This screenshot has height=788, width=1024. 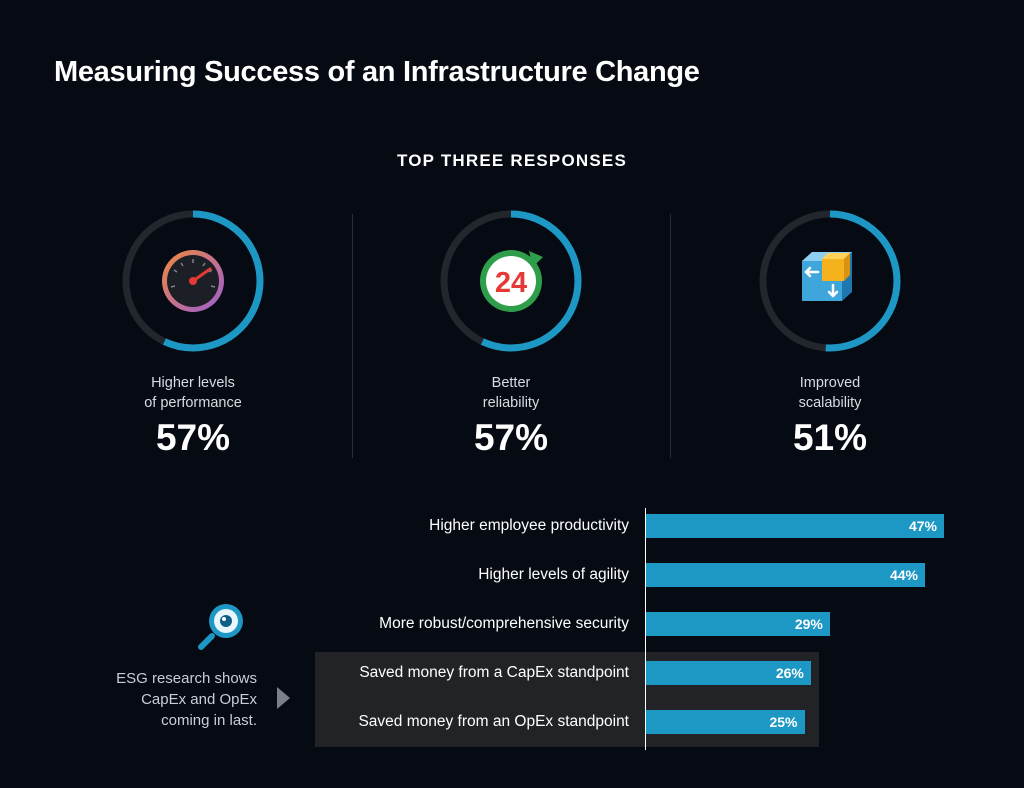 I want to click on bar-value-label: 47%, so click(x=922, y=526).